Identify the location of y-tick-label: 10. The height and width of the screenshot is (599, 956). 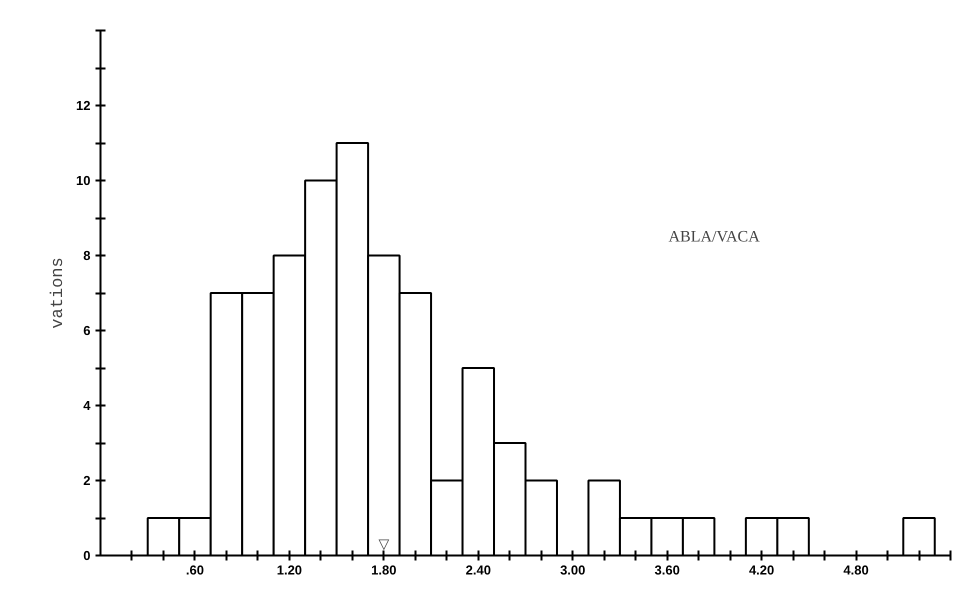
(83, 180).